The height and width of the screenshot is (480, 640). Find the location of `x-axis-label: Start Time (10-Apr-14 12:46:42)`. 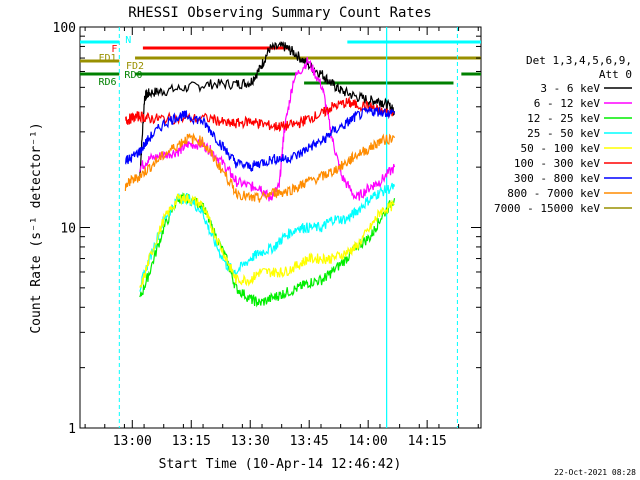

x-axis-label: Start Time (10-Apr-14 12:46:42) is located at coordinates (280, 464).